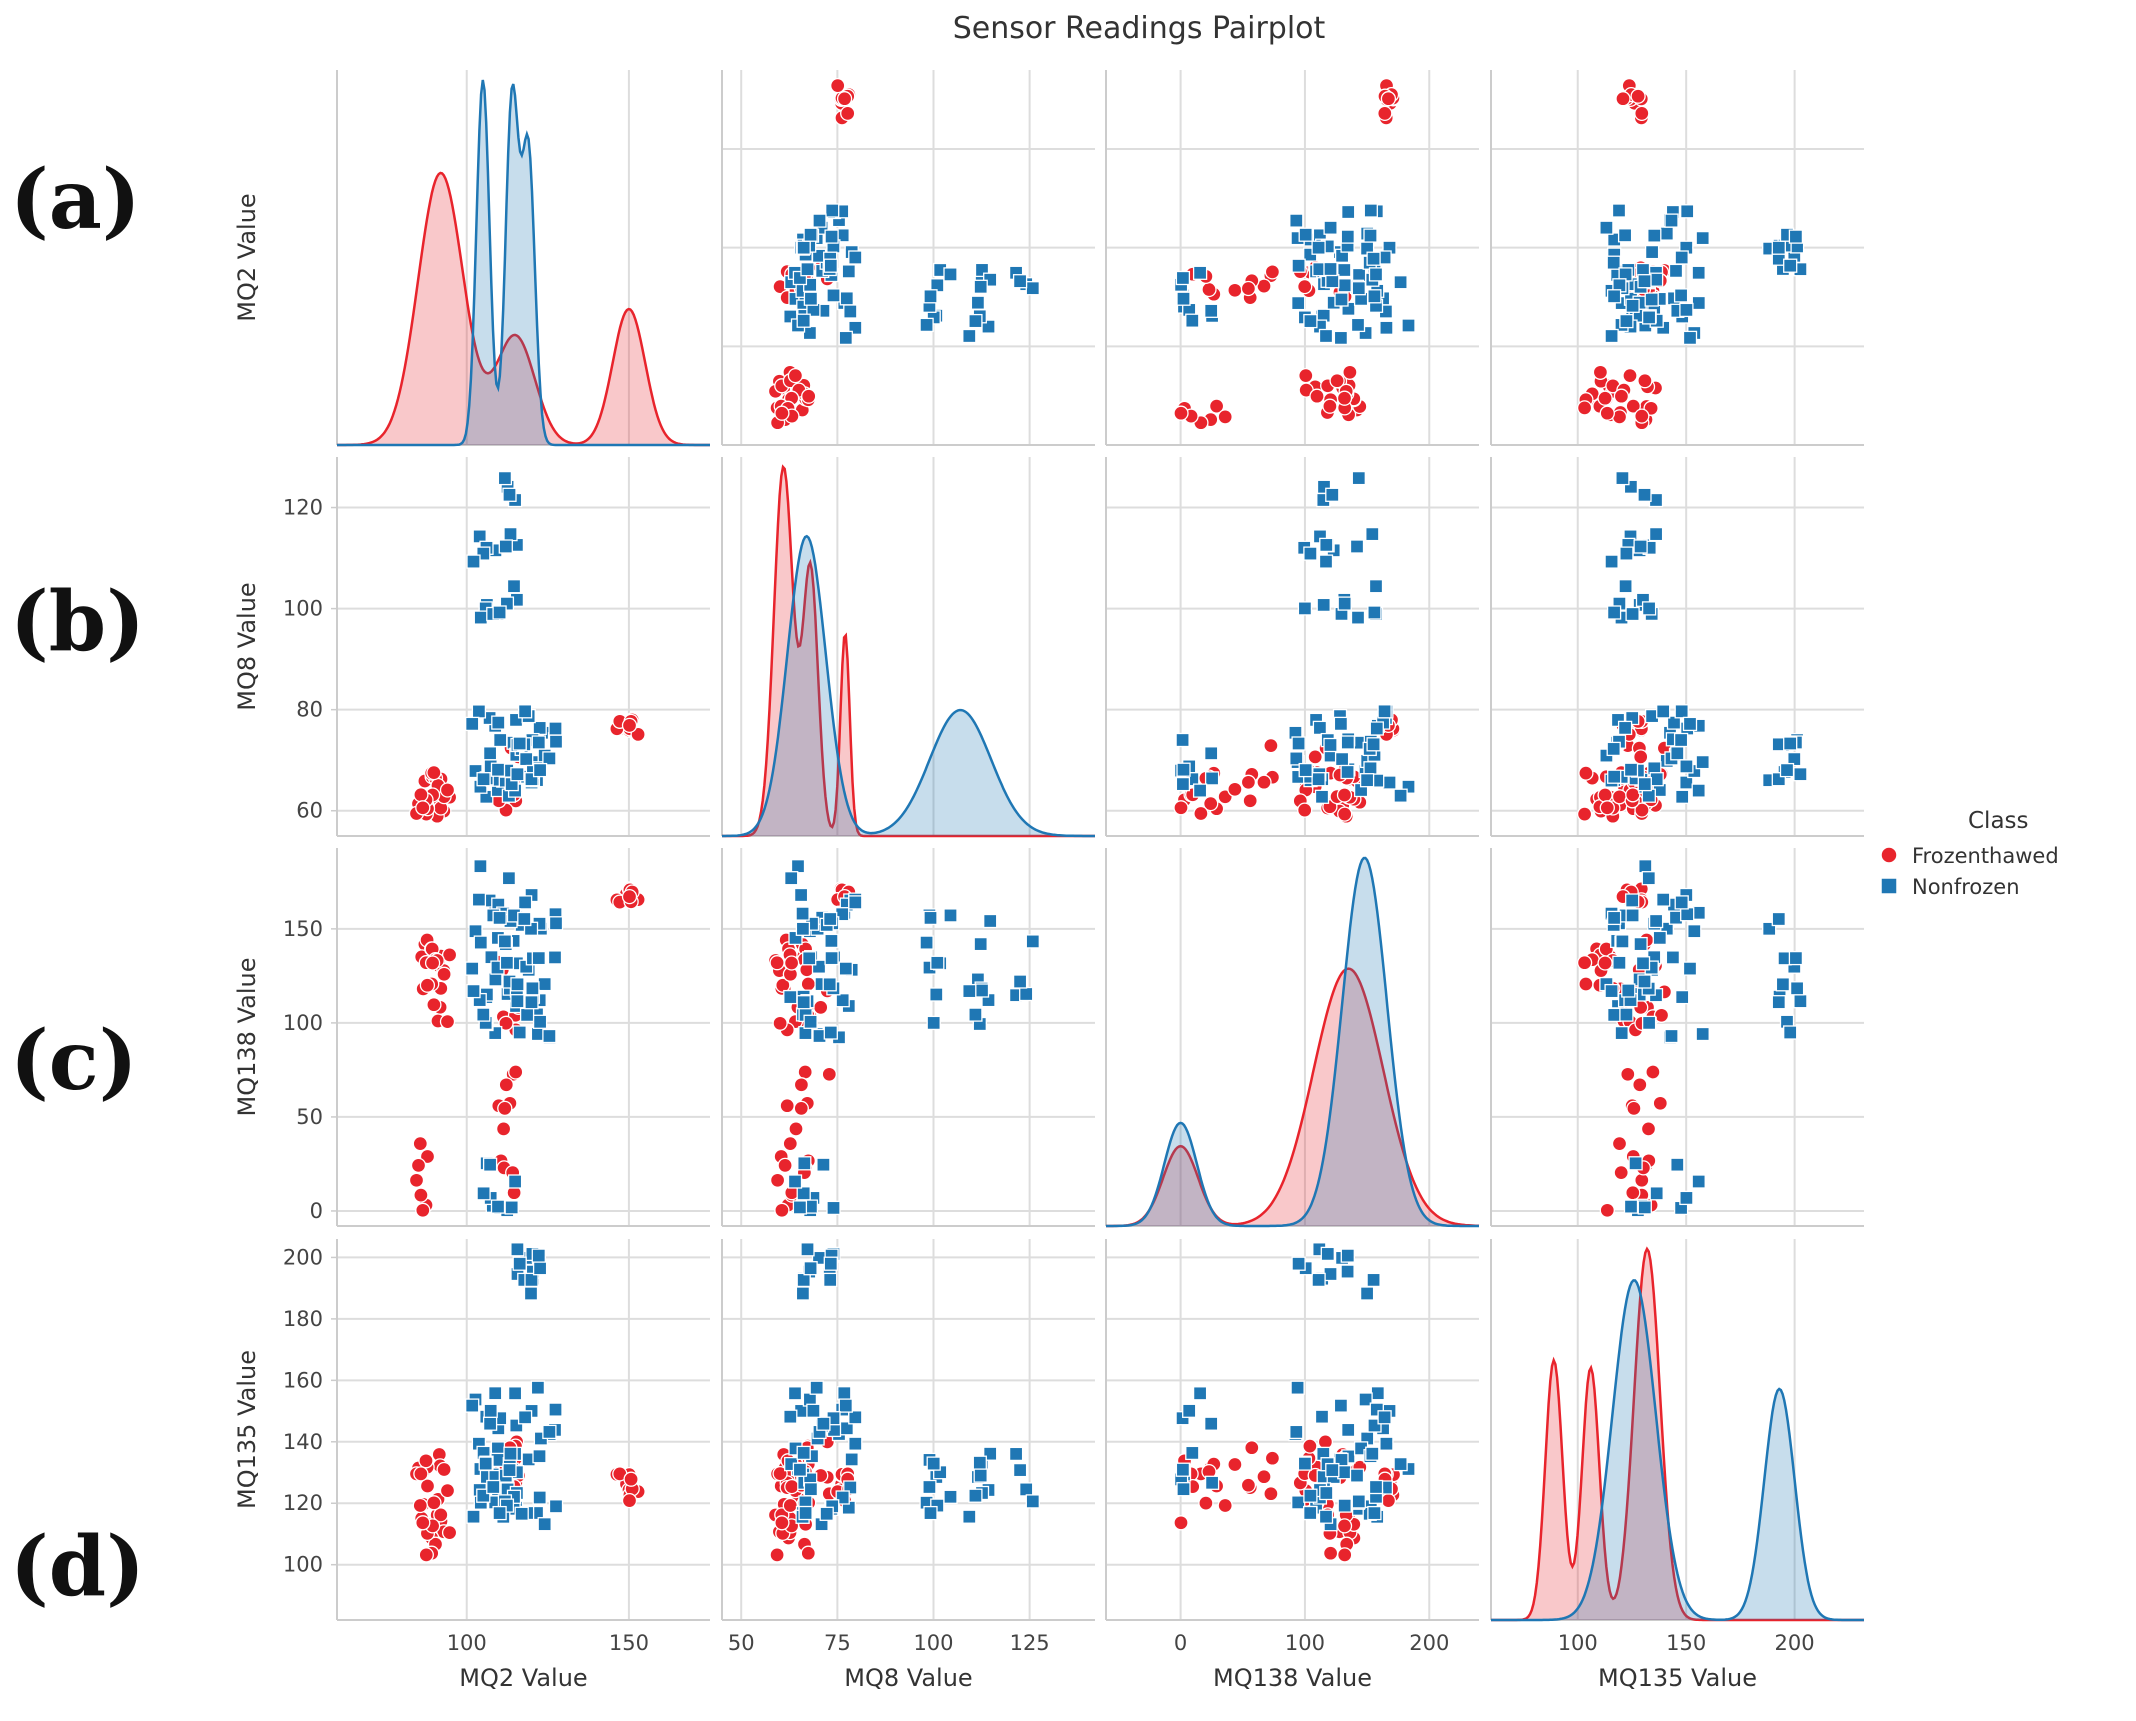  Describe the element at coordinates (471, 647) in the screenshot. I see `panel-r2-c1: 60 80 100 120 MQ8 Value` at that location.